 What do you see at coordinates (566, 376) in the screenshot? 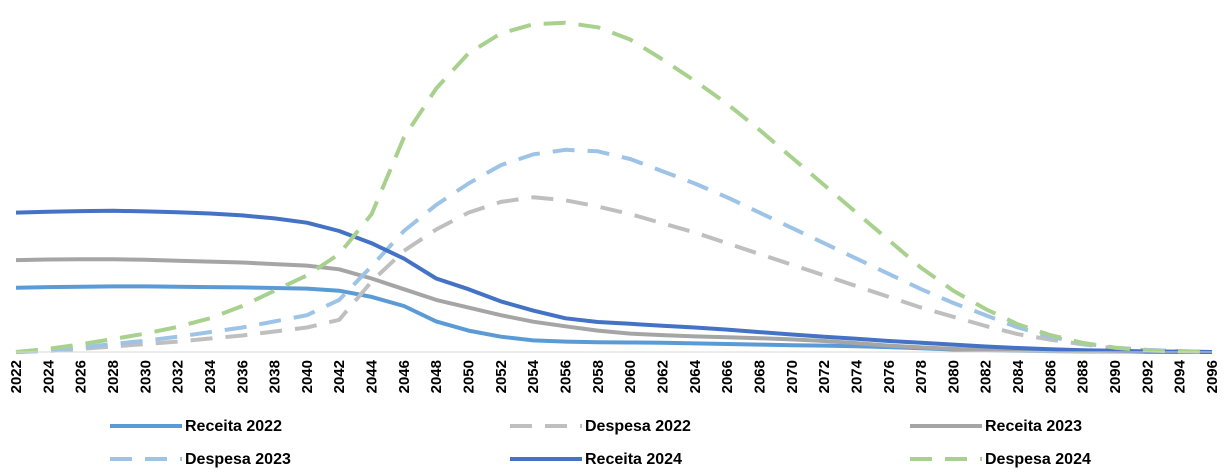
I see `x-tick-label: 2056` at bounding box center [566, 376].